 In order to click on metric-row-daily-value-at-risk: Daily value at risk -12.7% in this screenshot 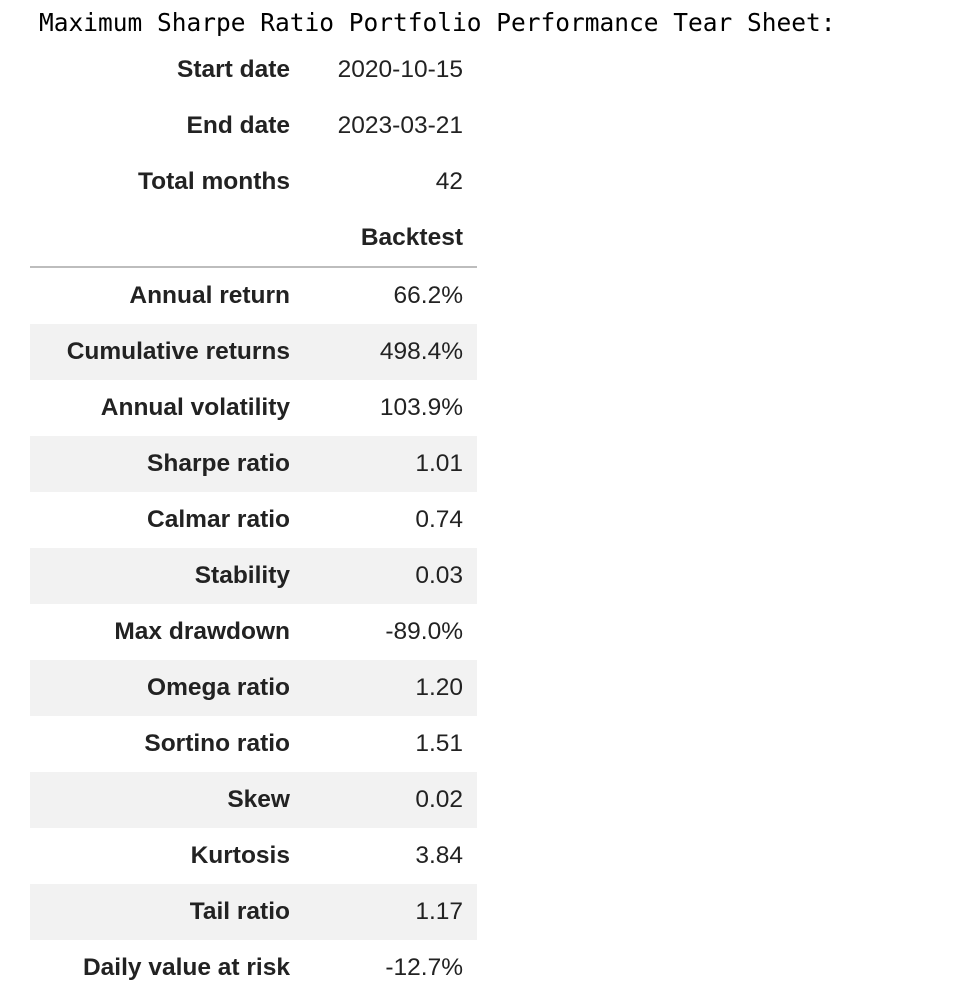, I will do `click(253, 968)`.